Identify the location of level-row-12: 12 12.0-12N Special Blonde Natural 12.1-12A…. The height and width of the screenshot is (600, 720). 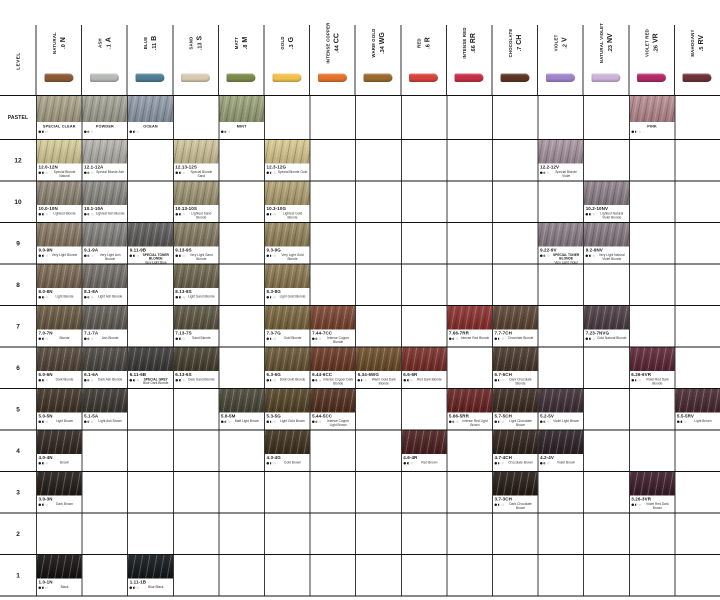
(360, 160).